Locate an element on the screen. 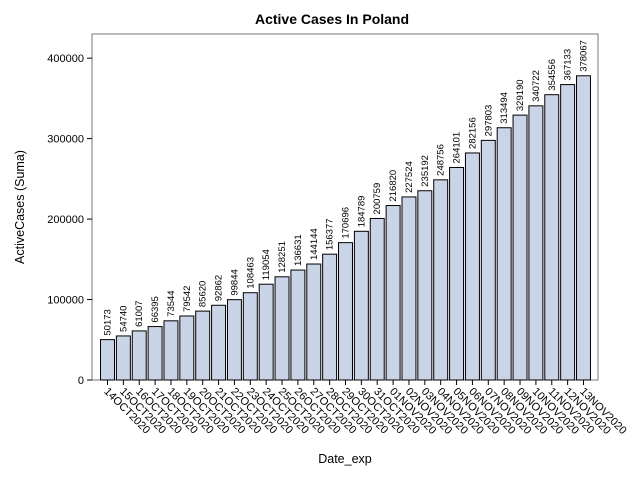 The image size is (640, 485). data-label: 313494 is located at coordinates (504, 108).